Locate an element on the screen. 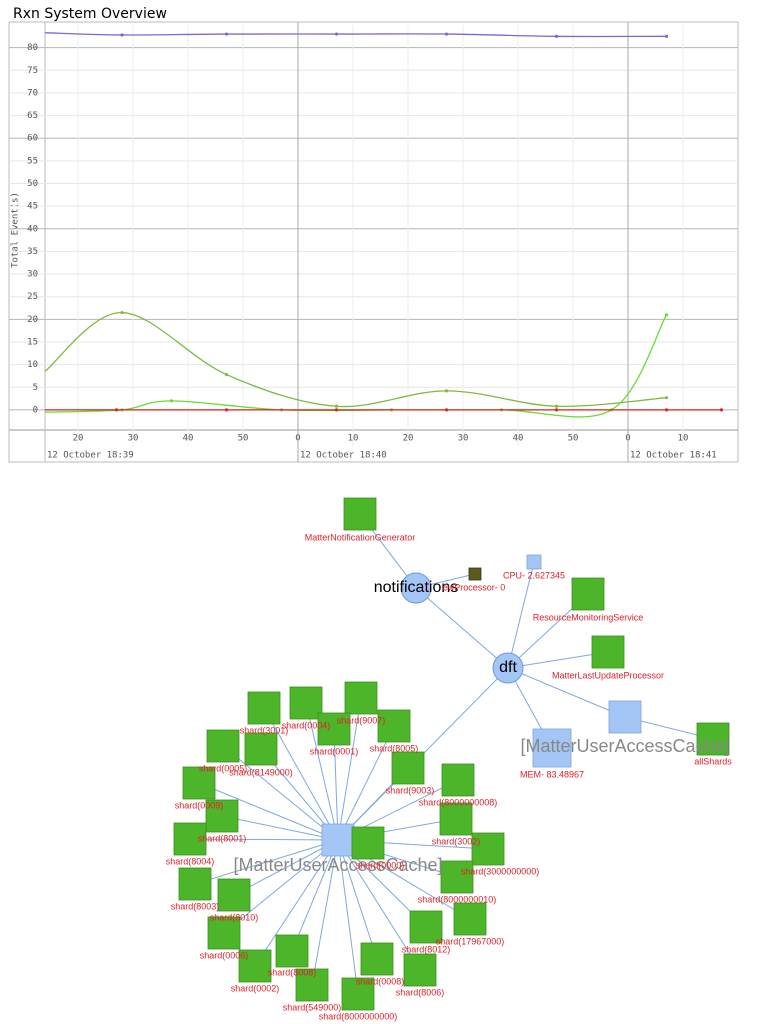 This screenshot has height=1024, width=782. node-label: shard(8001) is located at coordinates (222, 838).